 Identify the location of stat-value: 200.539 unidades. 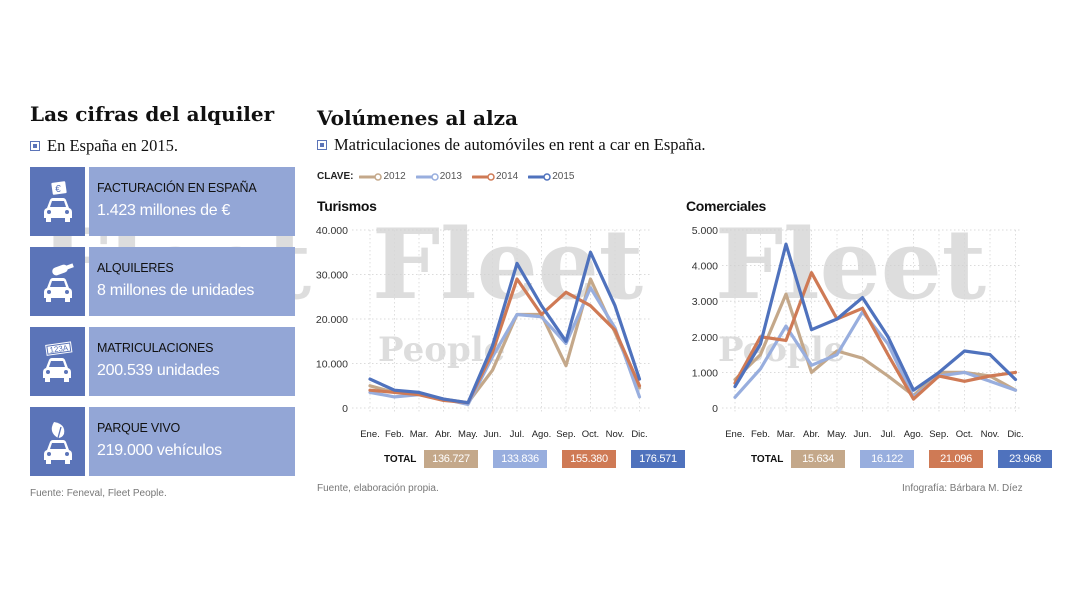
(158, 370).